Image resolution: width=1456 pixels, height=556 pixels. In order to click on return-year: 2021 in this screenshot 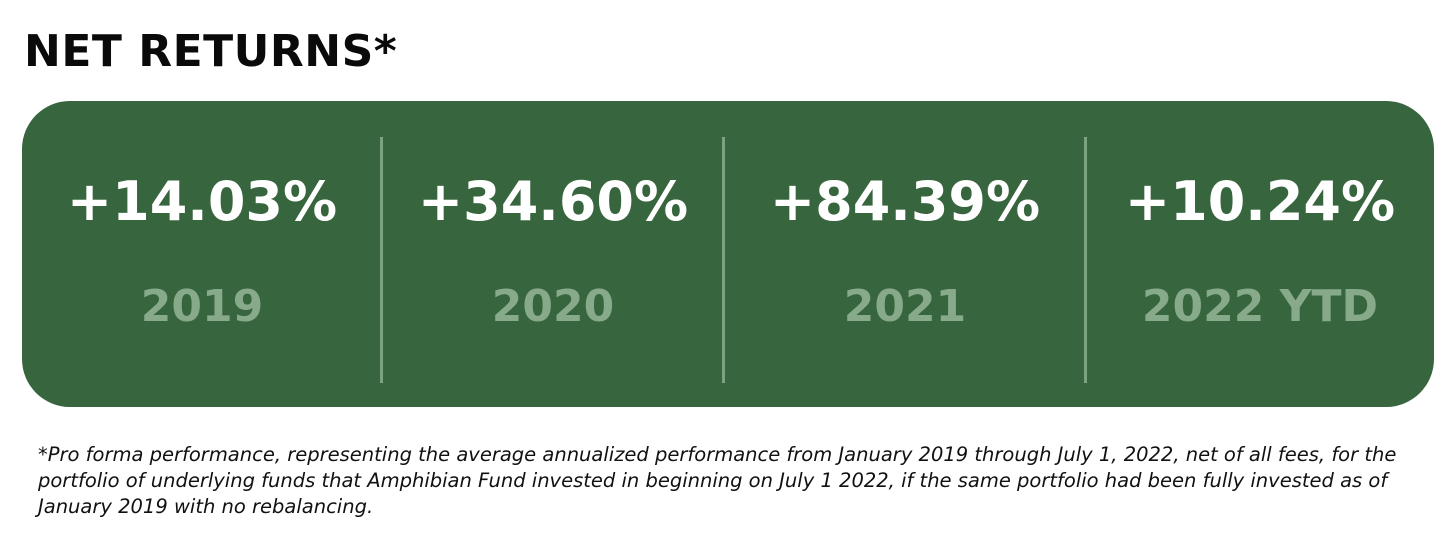, I will do `click(905, 306)`.